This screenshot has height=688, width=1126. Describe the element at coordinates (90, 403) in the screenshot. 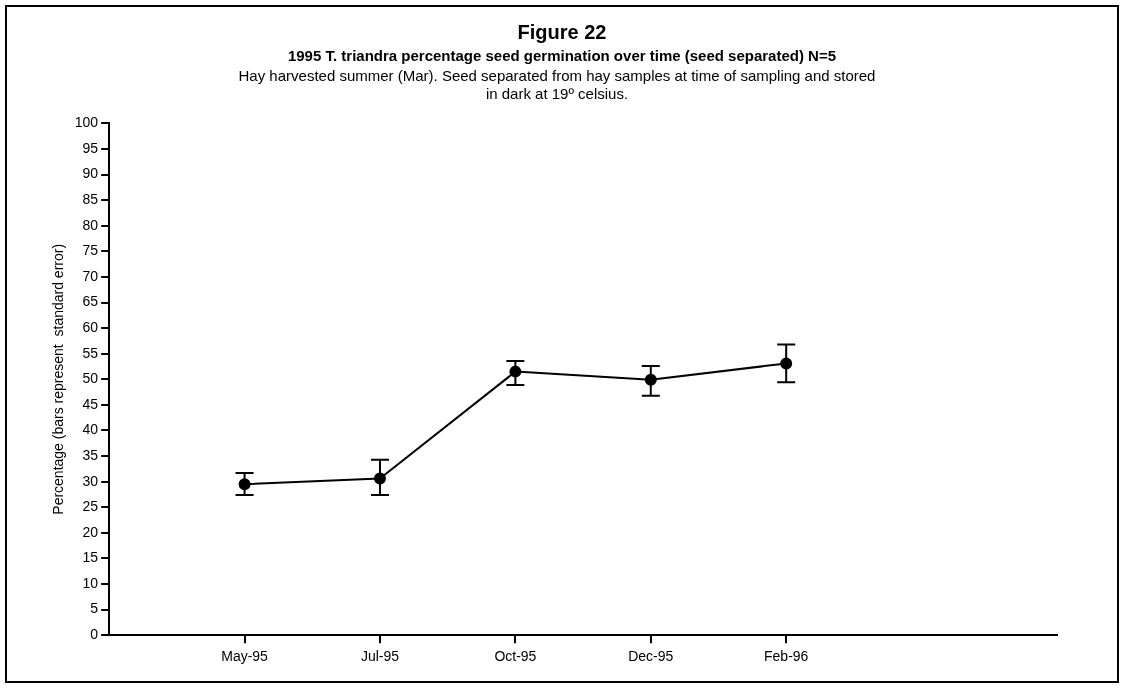

I see `y-tick-label: 45` at that location.